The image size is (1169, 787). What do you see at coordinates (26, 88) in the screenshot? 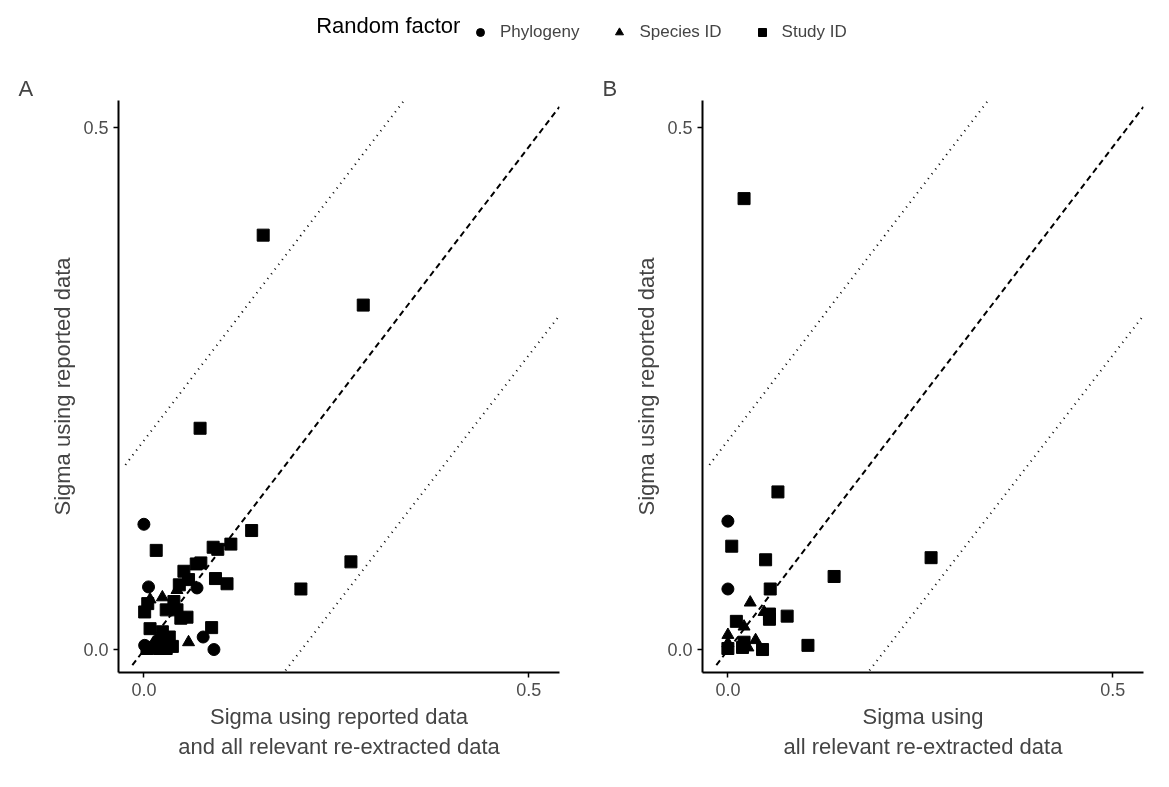
I see `chart-title: A` at bounding box center [26, 88].